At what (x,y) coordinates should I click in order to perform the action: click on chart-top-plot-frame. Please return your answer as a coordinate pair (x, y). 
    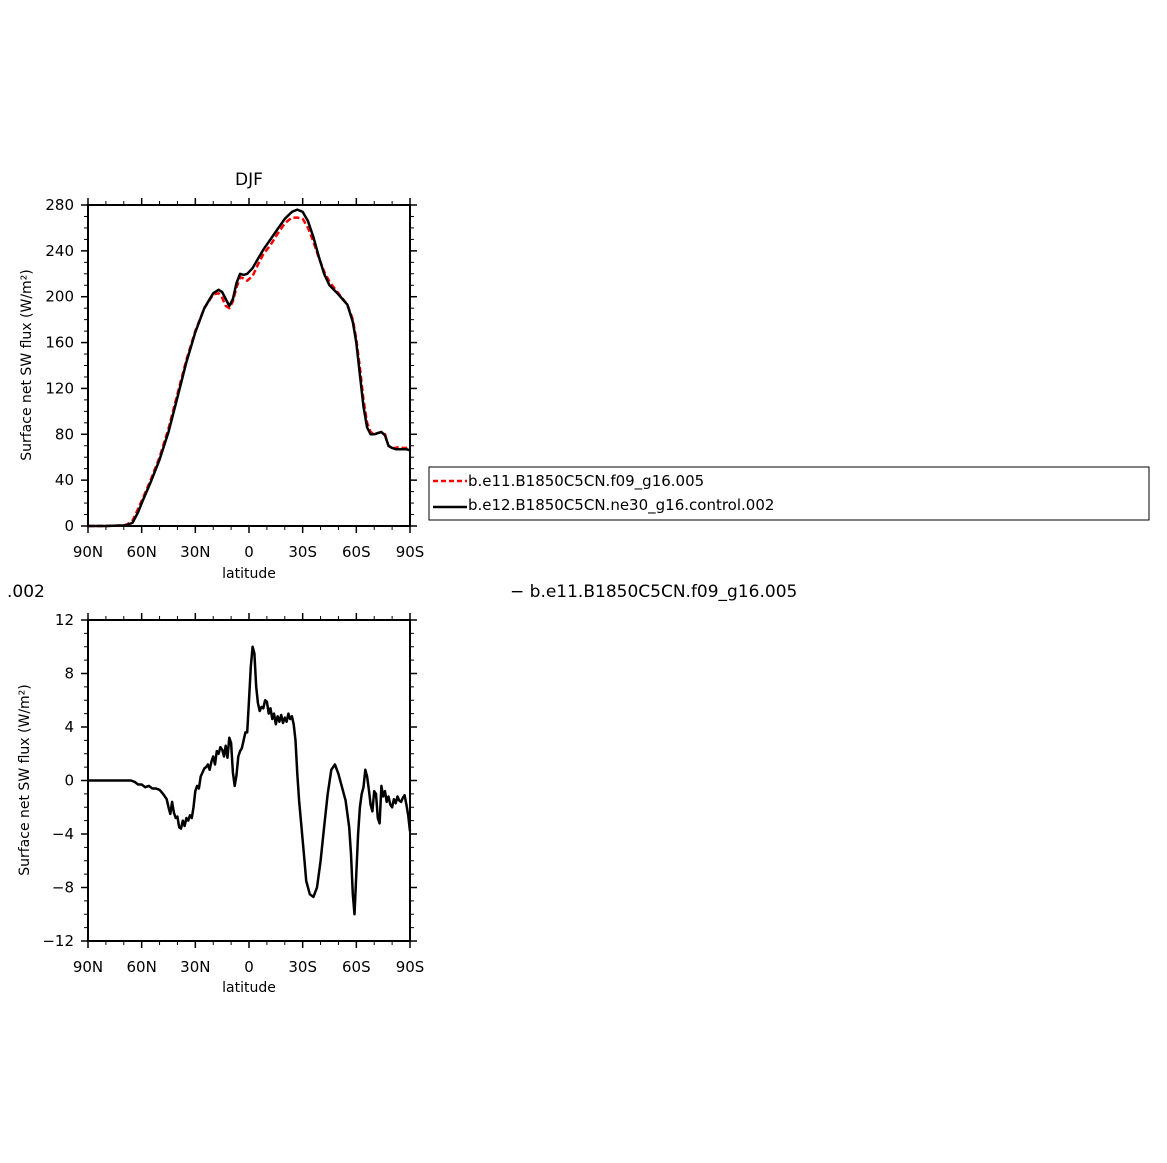
    Looking at the image, I should click on (249, 365).